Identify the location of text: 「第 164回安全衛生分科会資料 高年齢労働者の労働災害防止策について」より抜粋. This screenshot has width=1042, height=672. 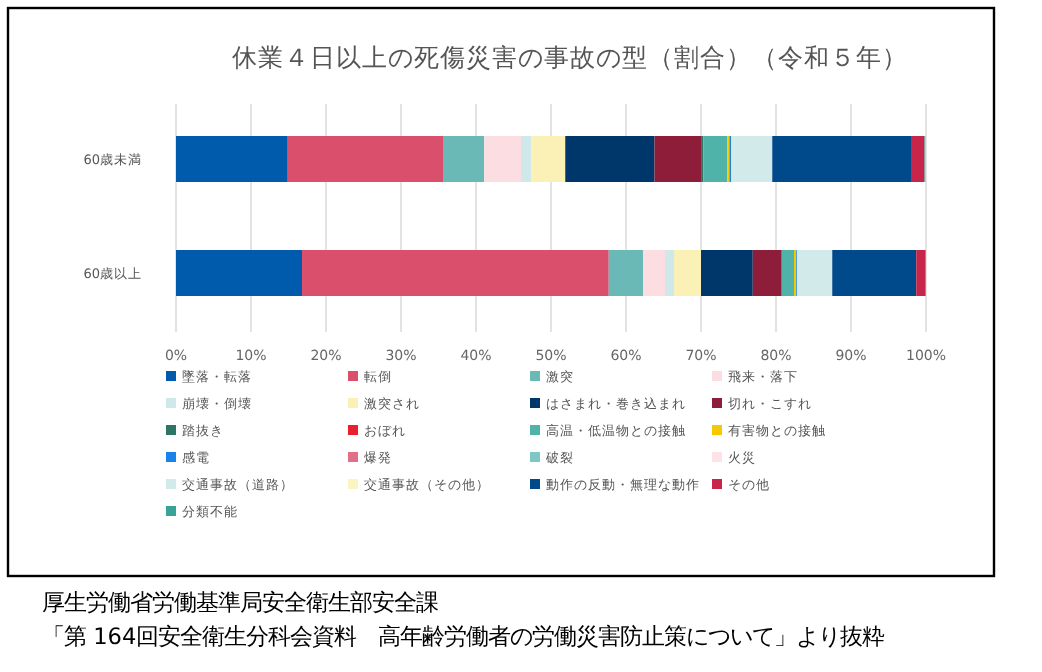
(463, 637).